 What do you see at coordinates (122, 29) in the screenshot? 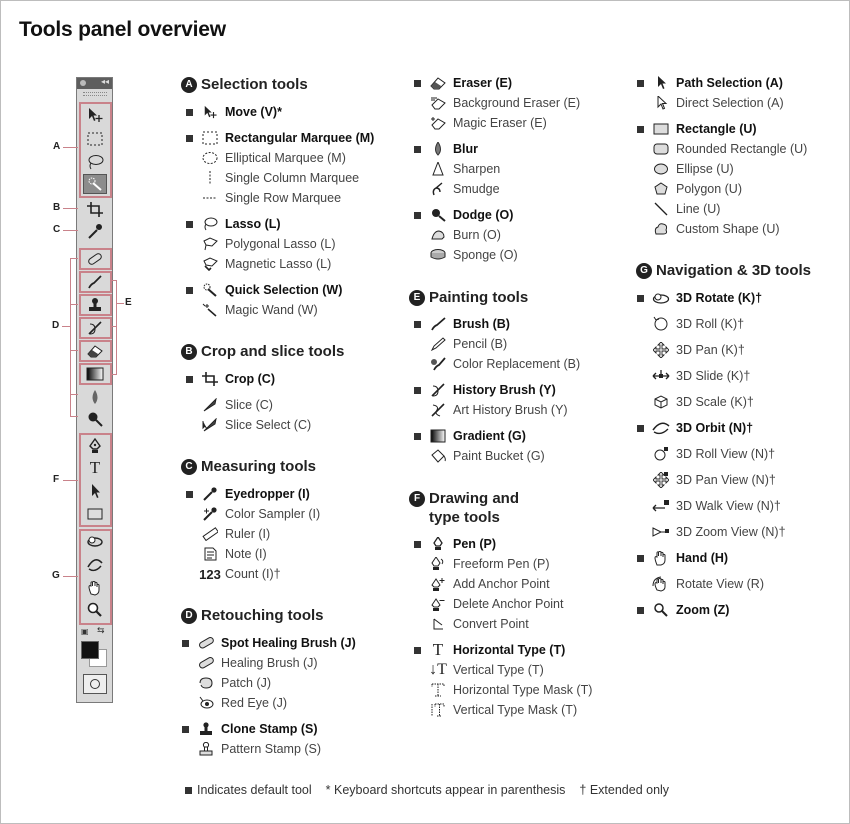
I see `page-title: Tools panel overview` at bounding box center [122, 29].